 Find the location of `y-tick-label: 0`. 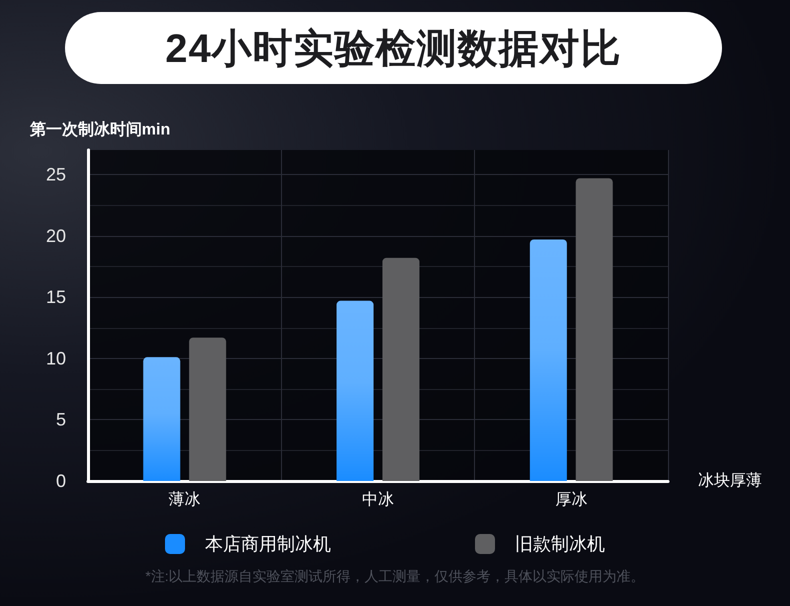

y-tick-label: 0 is located at coordinates (61, 481).